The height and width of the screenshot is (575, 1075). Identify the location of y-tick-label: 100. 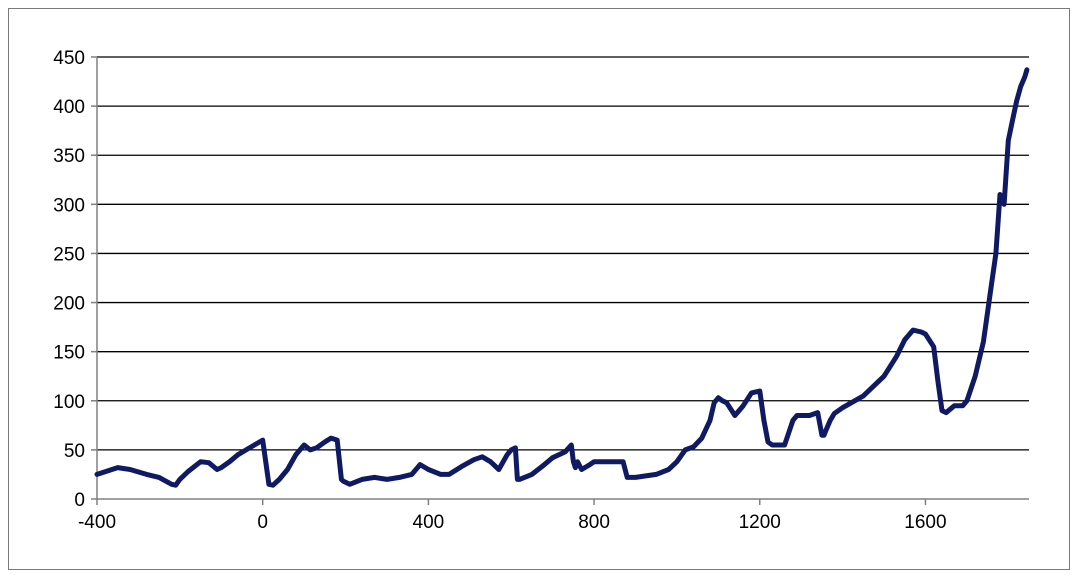
(69, 402).